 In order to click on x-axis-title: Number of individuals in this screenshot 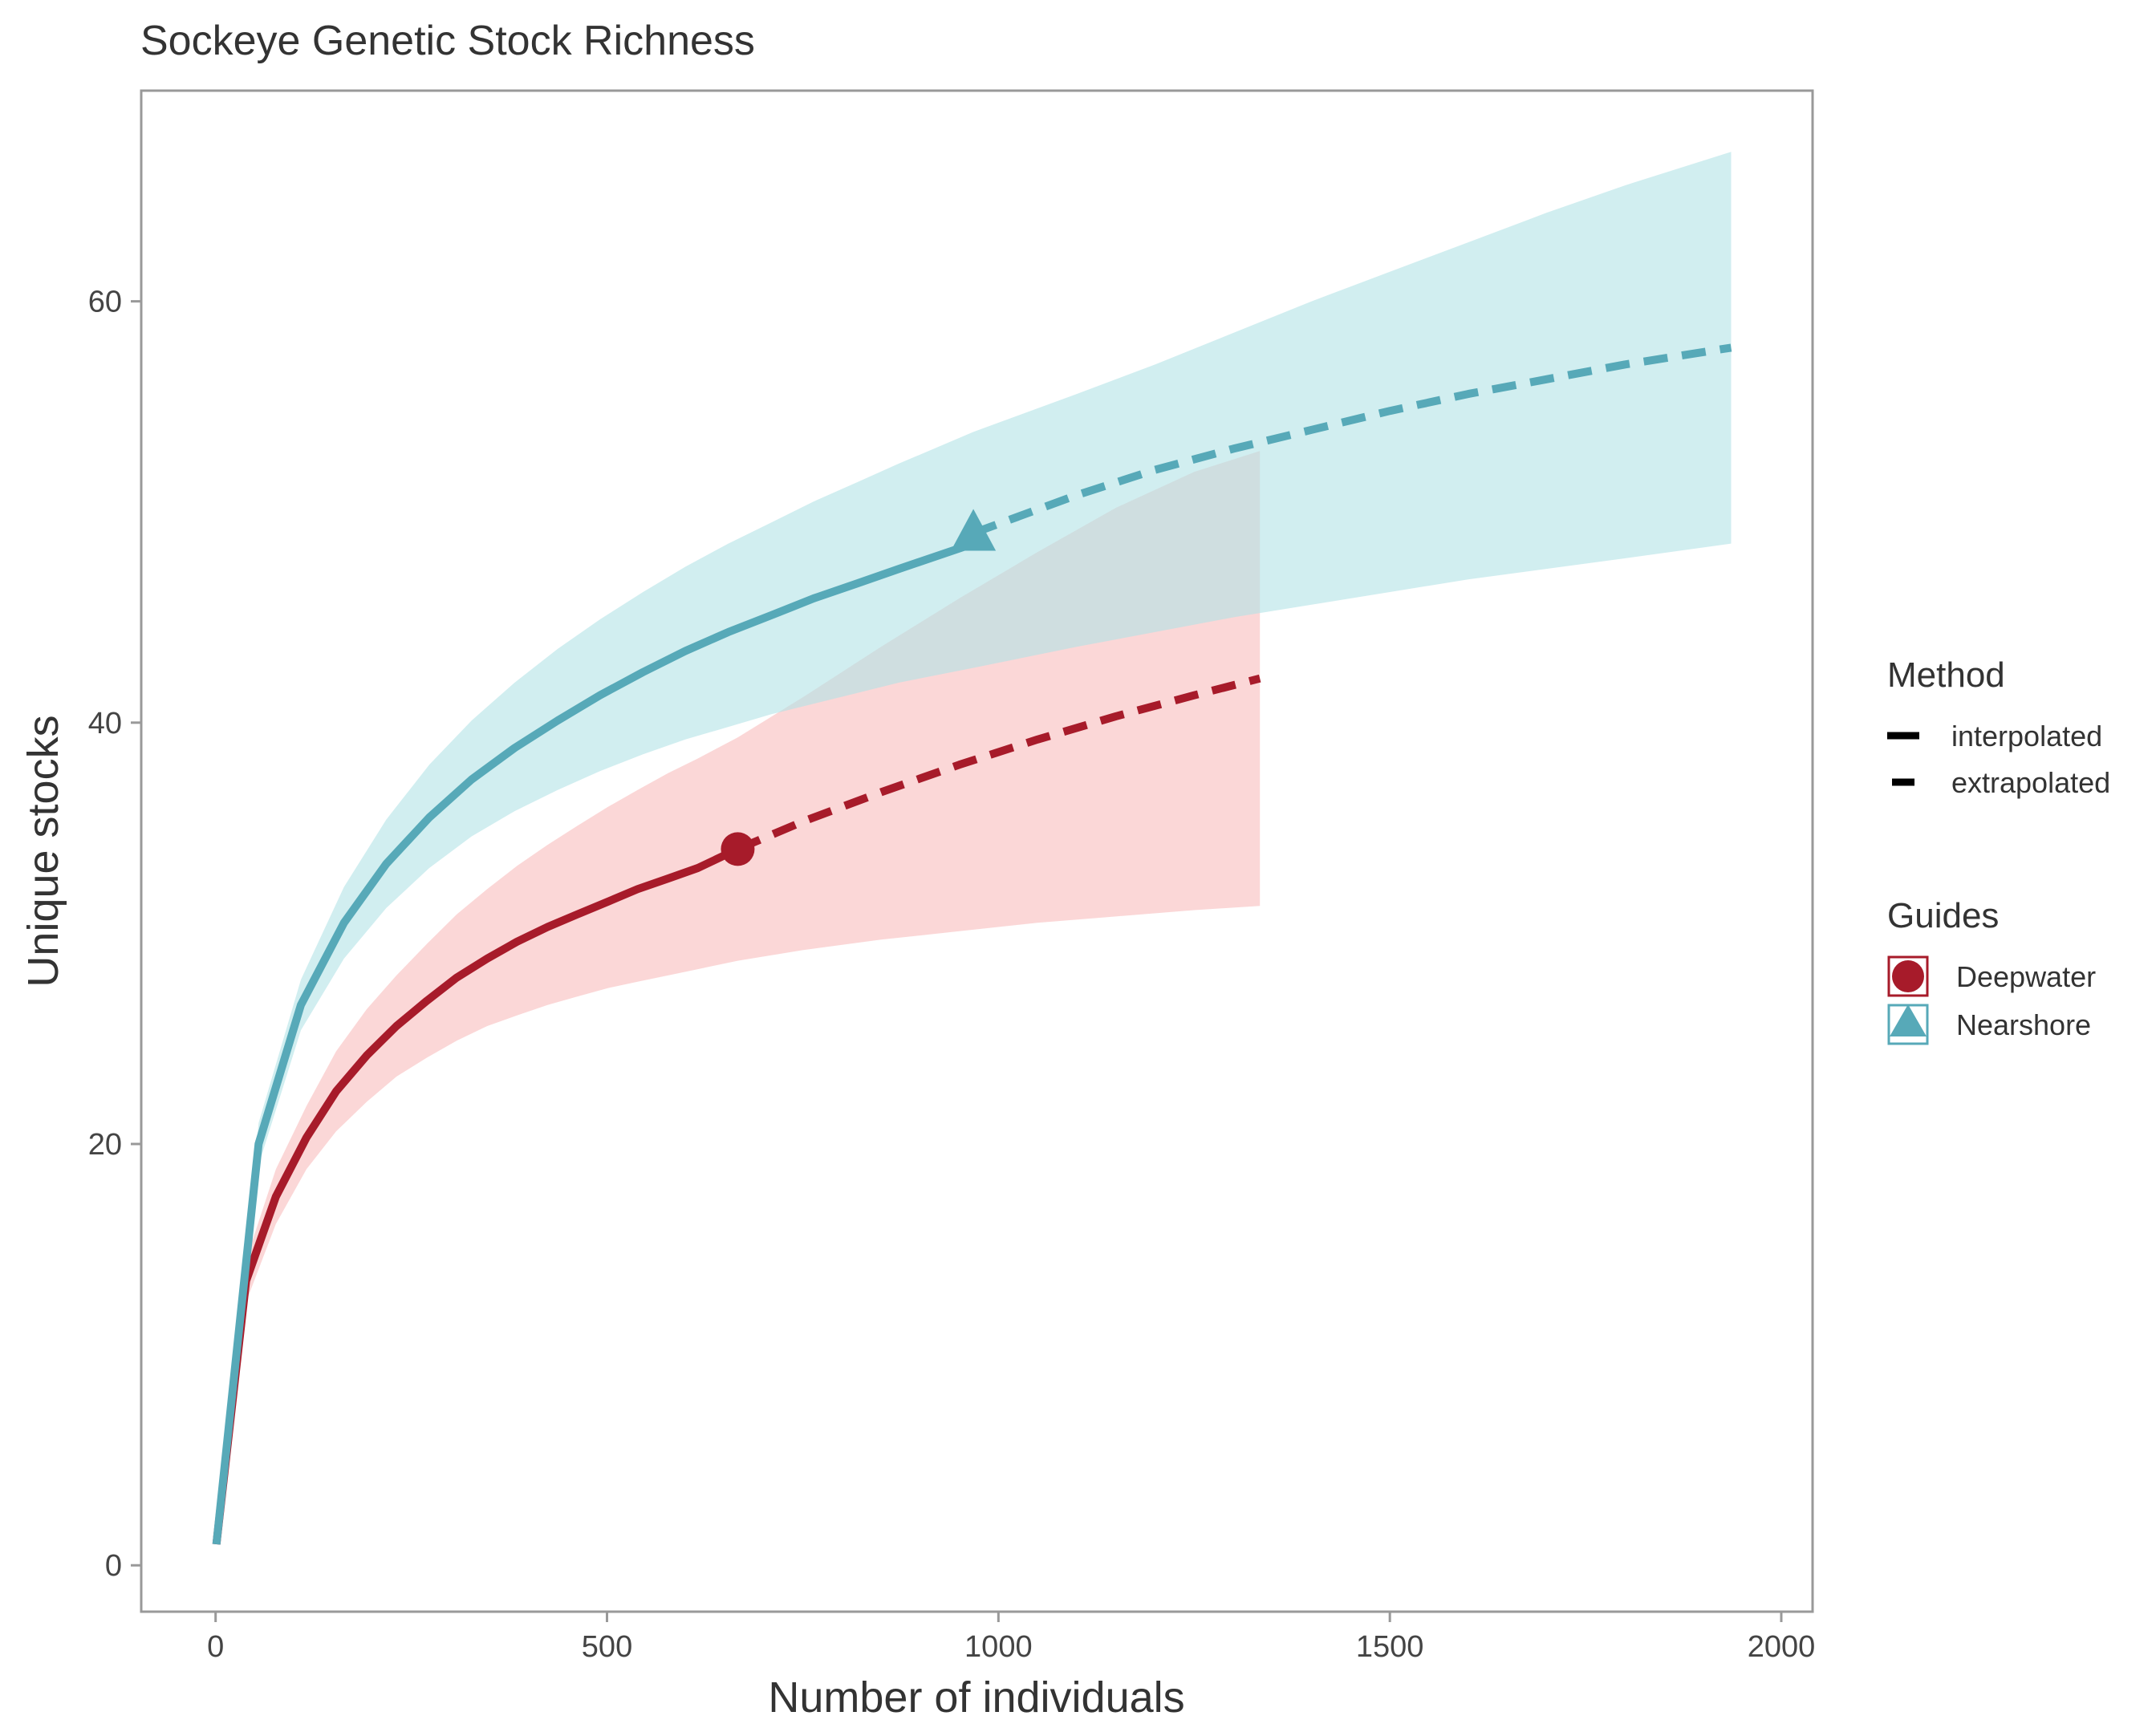, I will do `click(976, 1697)`.